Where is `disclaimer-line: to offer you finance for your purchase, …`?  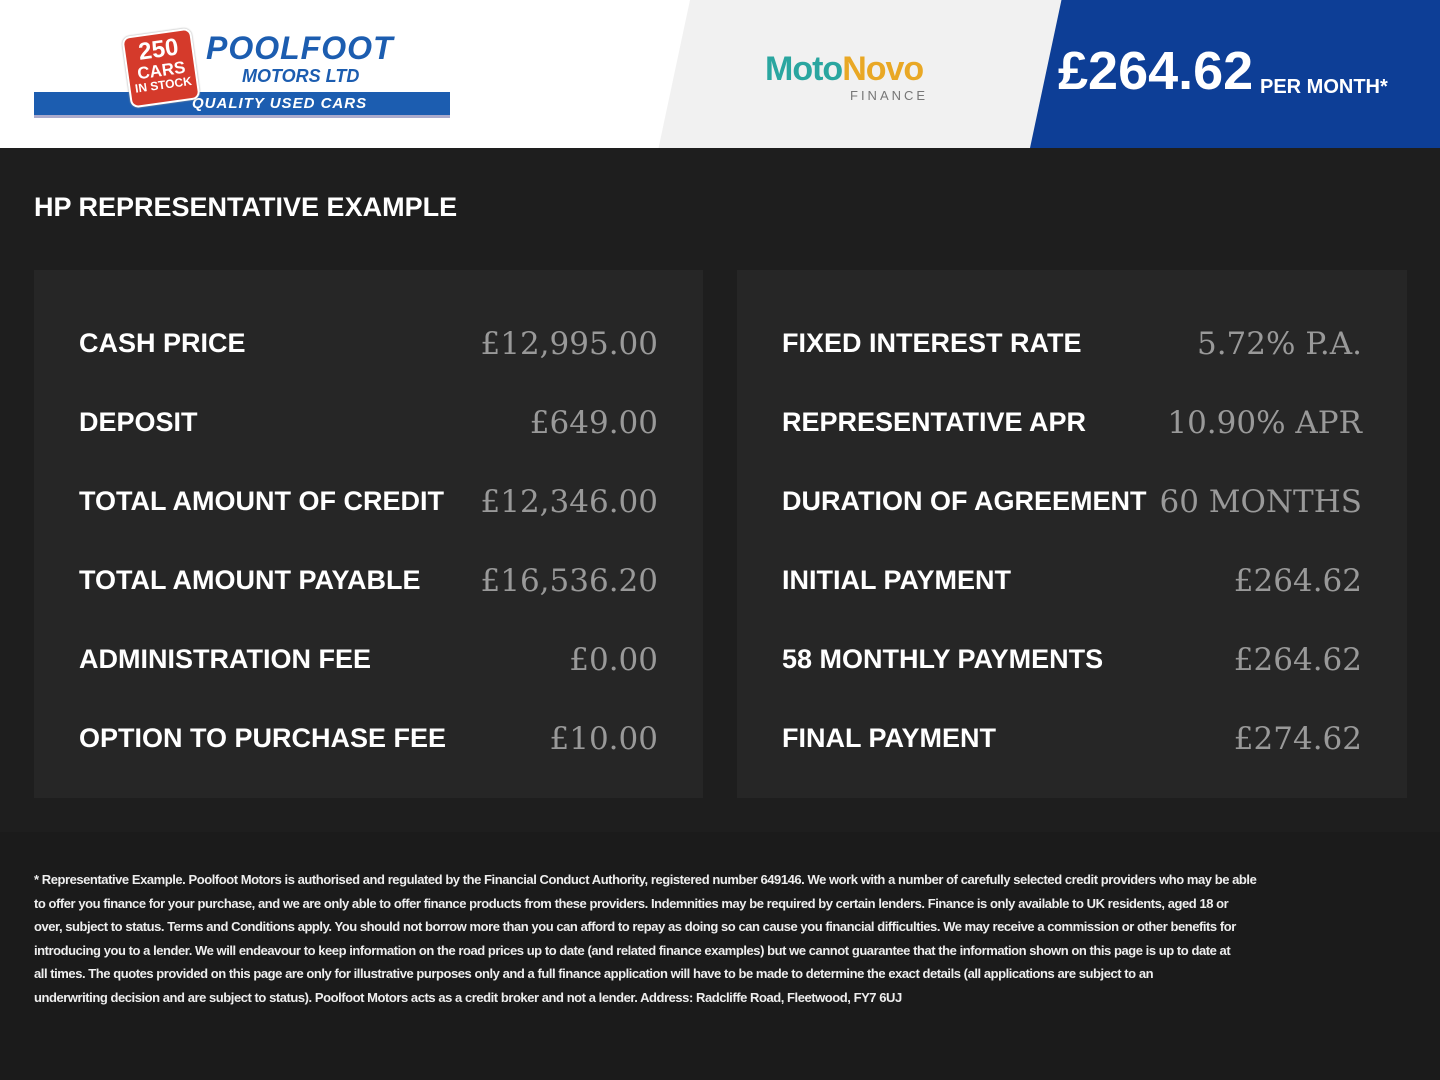
disclaimer-line: to offer you finance for your purchase, … is located at coordinates (631, 903).